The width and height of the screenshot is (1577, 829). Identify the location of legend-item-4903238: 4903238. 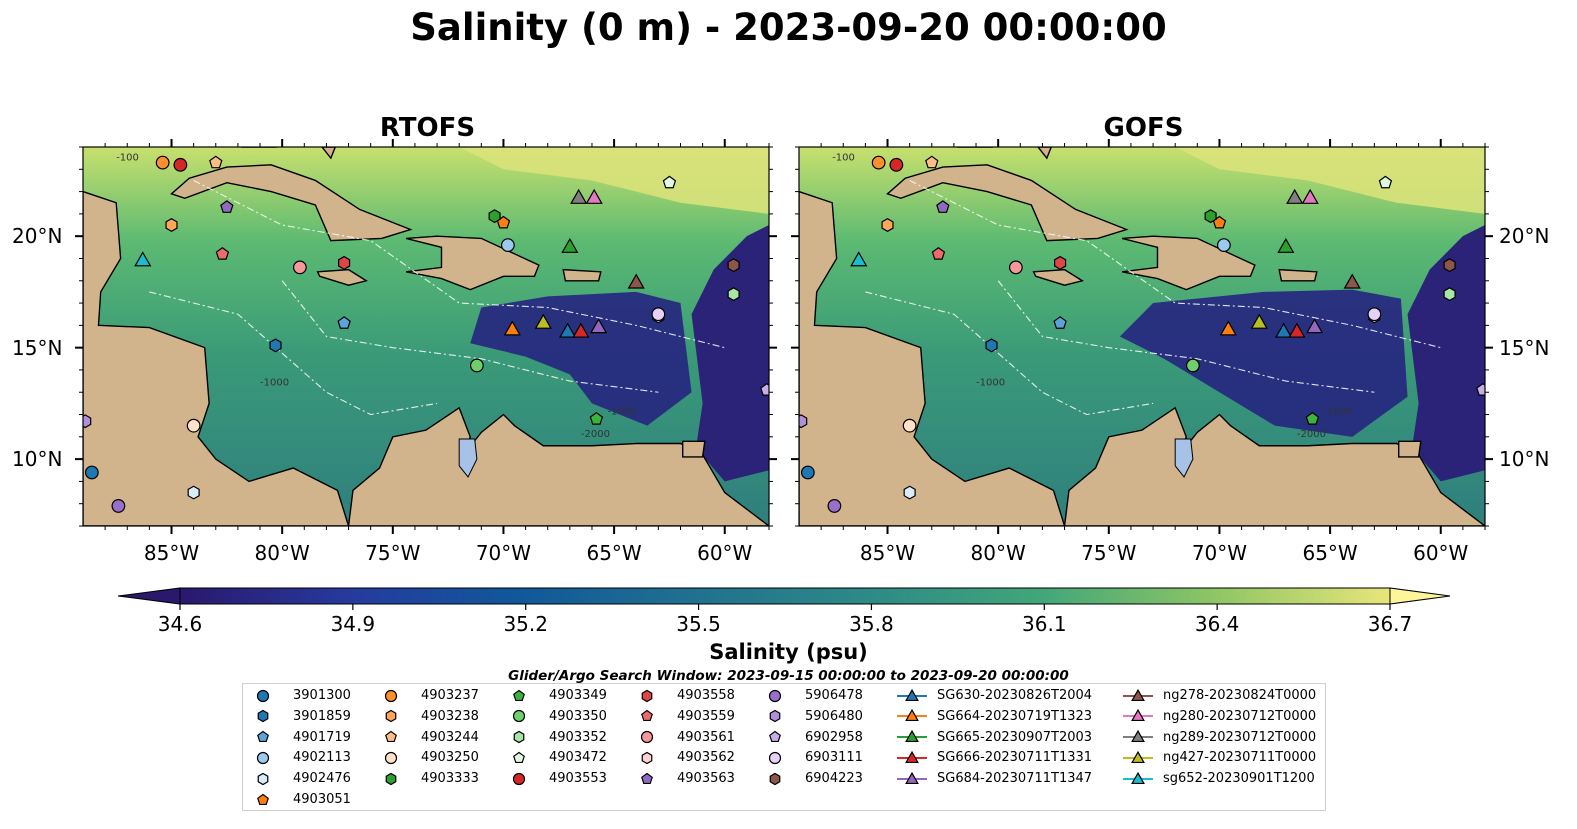
(431, 716).